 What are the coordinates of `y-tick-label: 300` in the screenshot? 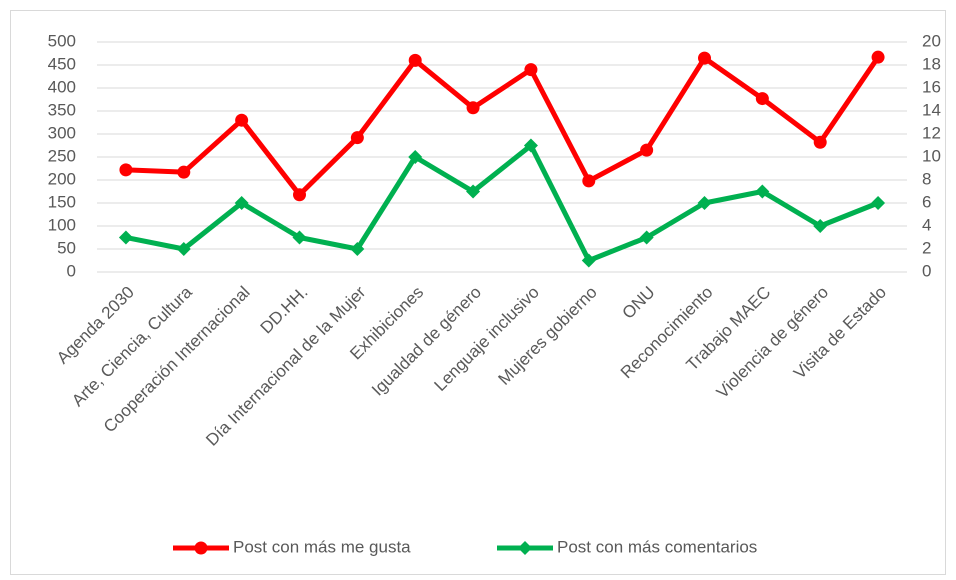 It's located at (62, 132).